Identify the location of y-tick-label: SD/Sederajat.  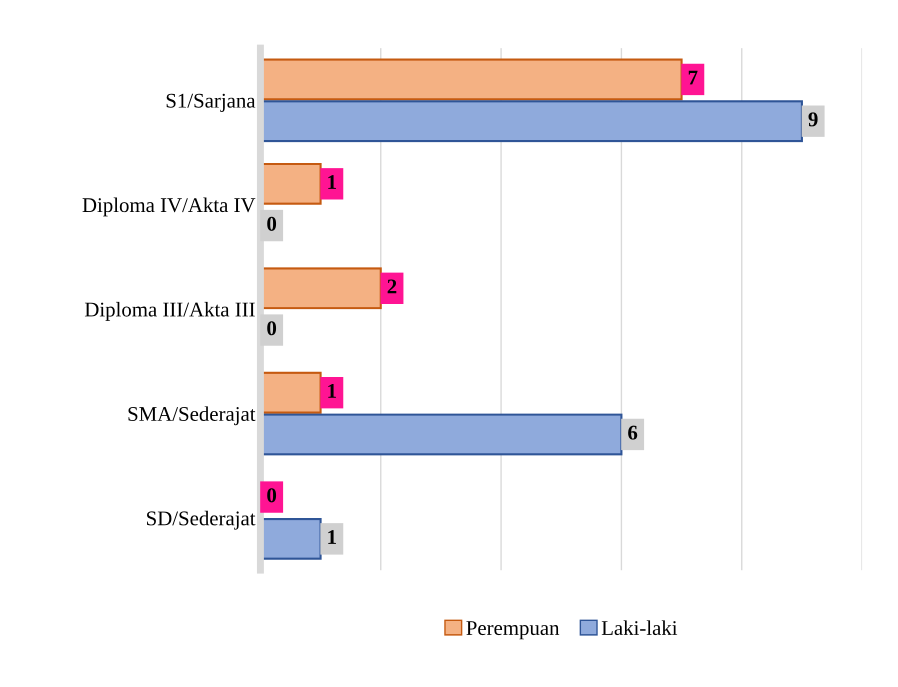
(201, 520).